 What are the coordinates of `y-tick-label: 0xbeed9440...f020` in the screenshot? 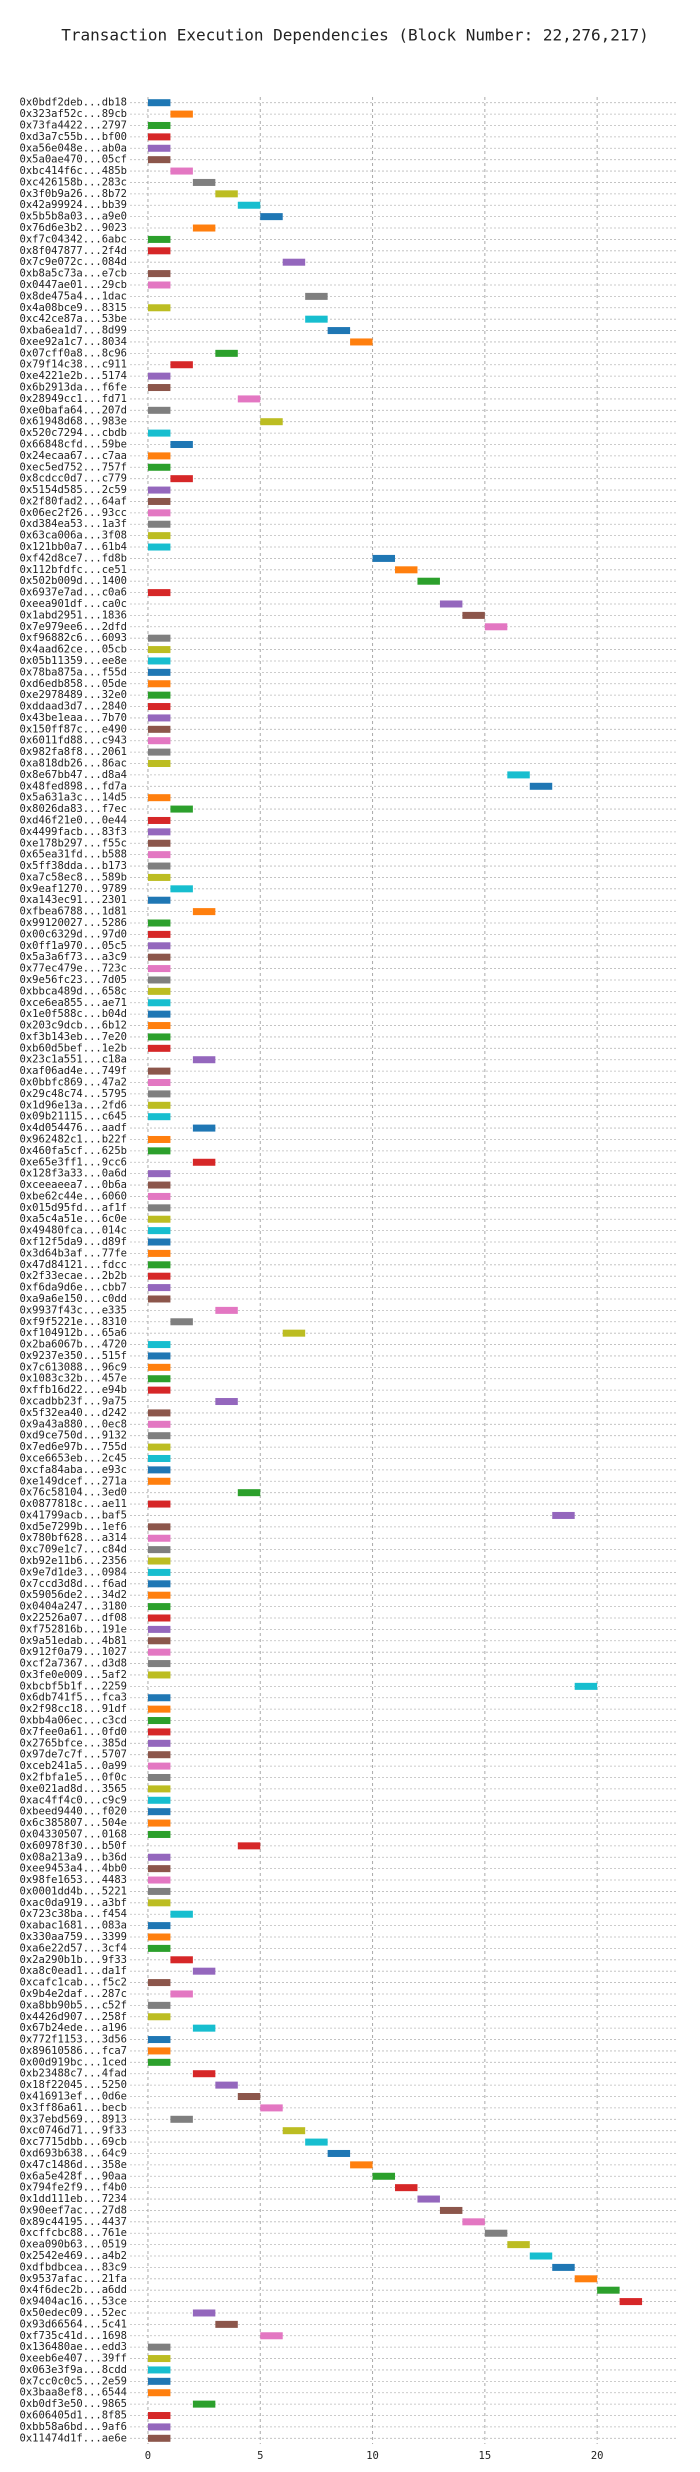 It's located at (73, 1812).